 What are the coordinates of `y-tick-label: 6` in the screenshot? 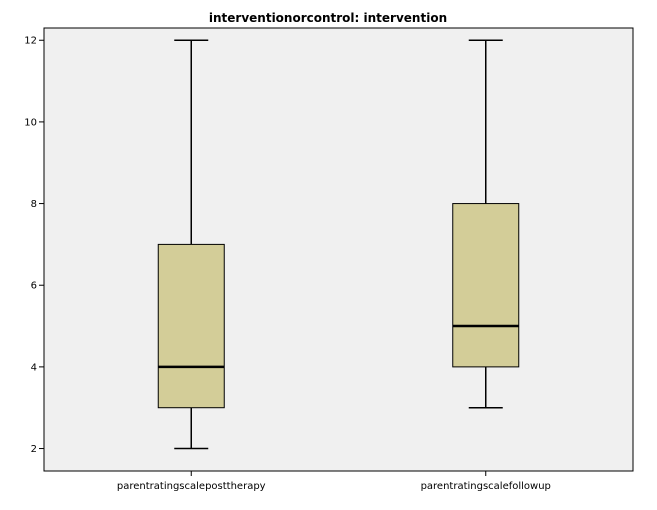 It's located at (34, 286).